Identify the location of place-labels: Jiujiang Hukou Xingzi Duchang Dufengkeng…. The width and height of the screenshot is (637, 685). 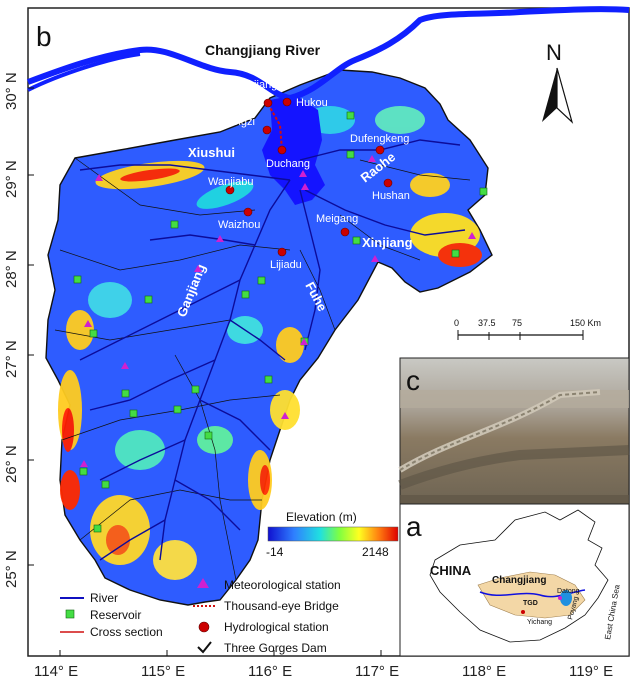
(309, 175).